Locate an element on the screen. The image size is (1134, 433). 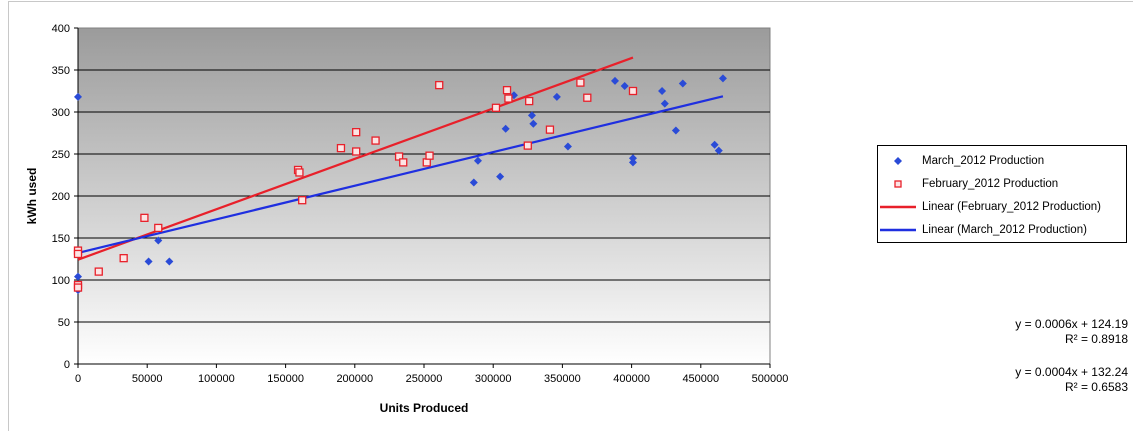
legend-item-linear-march: Linear (March_2012 Production) is located at coordinates (982, 230).